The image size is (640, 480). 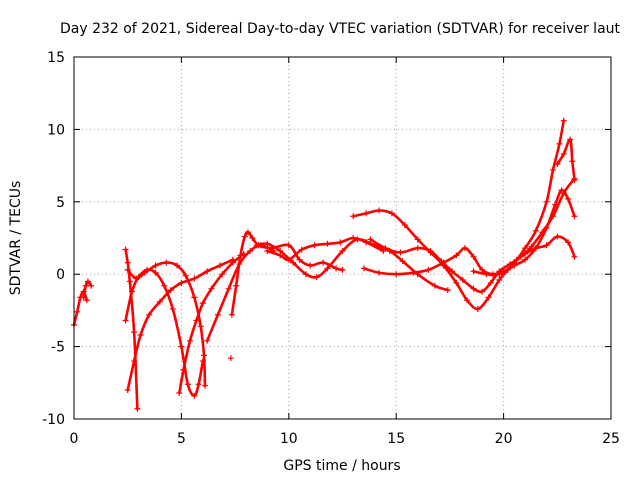 I want to click on x-tick-labels: 0 5 10 15 20 25, so click(x=345, y=439).